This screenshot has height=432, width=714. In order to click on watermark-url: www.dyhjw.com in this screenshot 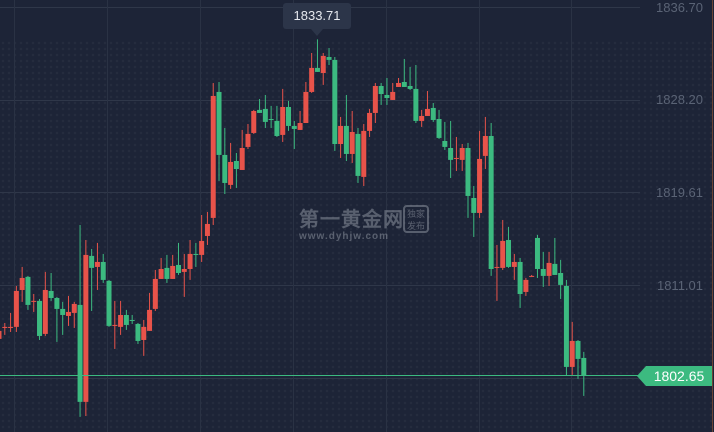, I will do `click(344, 236)`.